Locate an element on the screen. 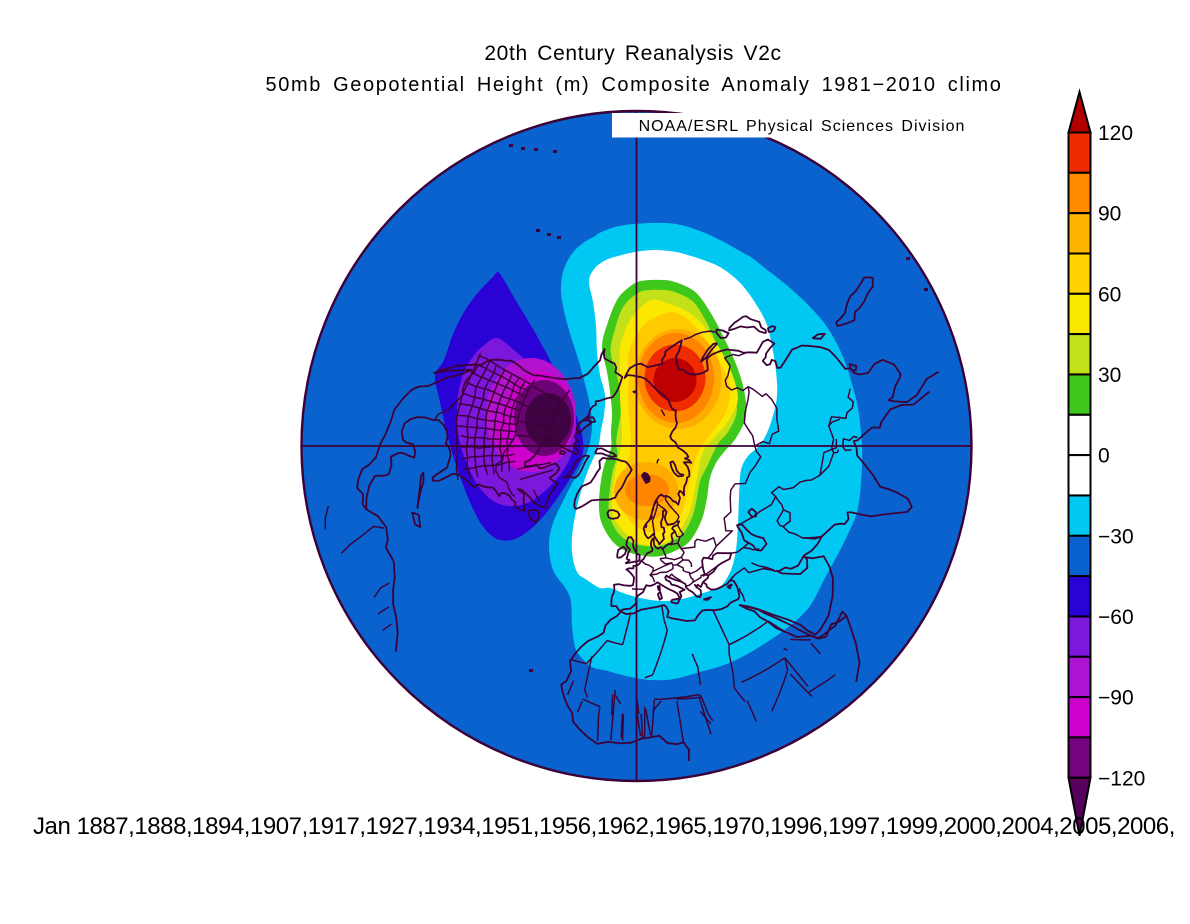  svg-text: 20th Century Reanalysis V2c is located at coordinates (632, 53).